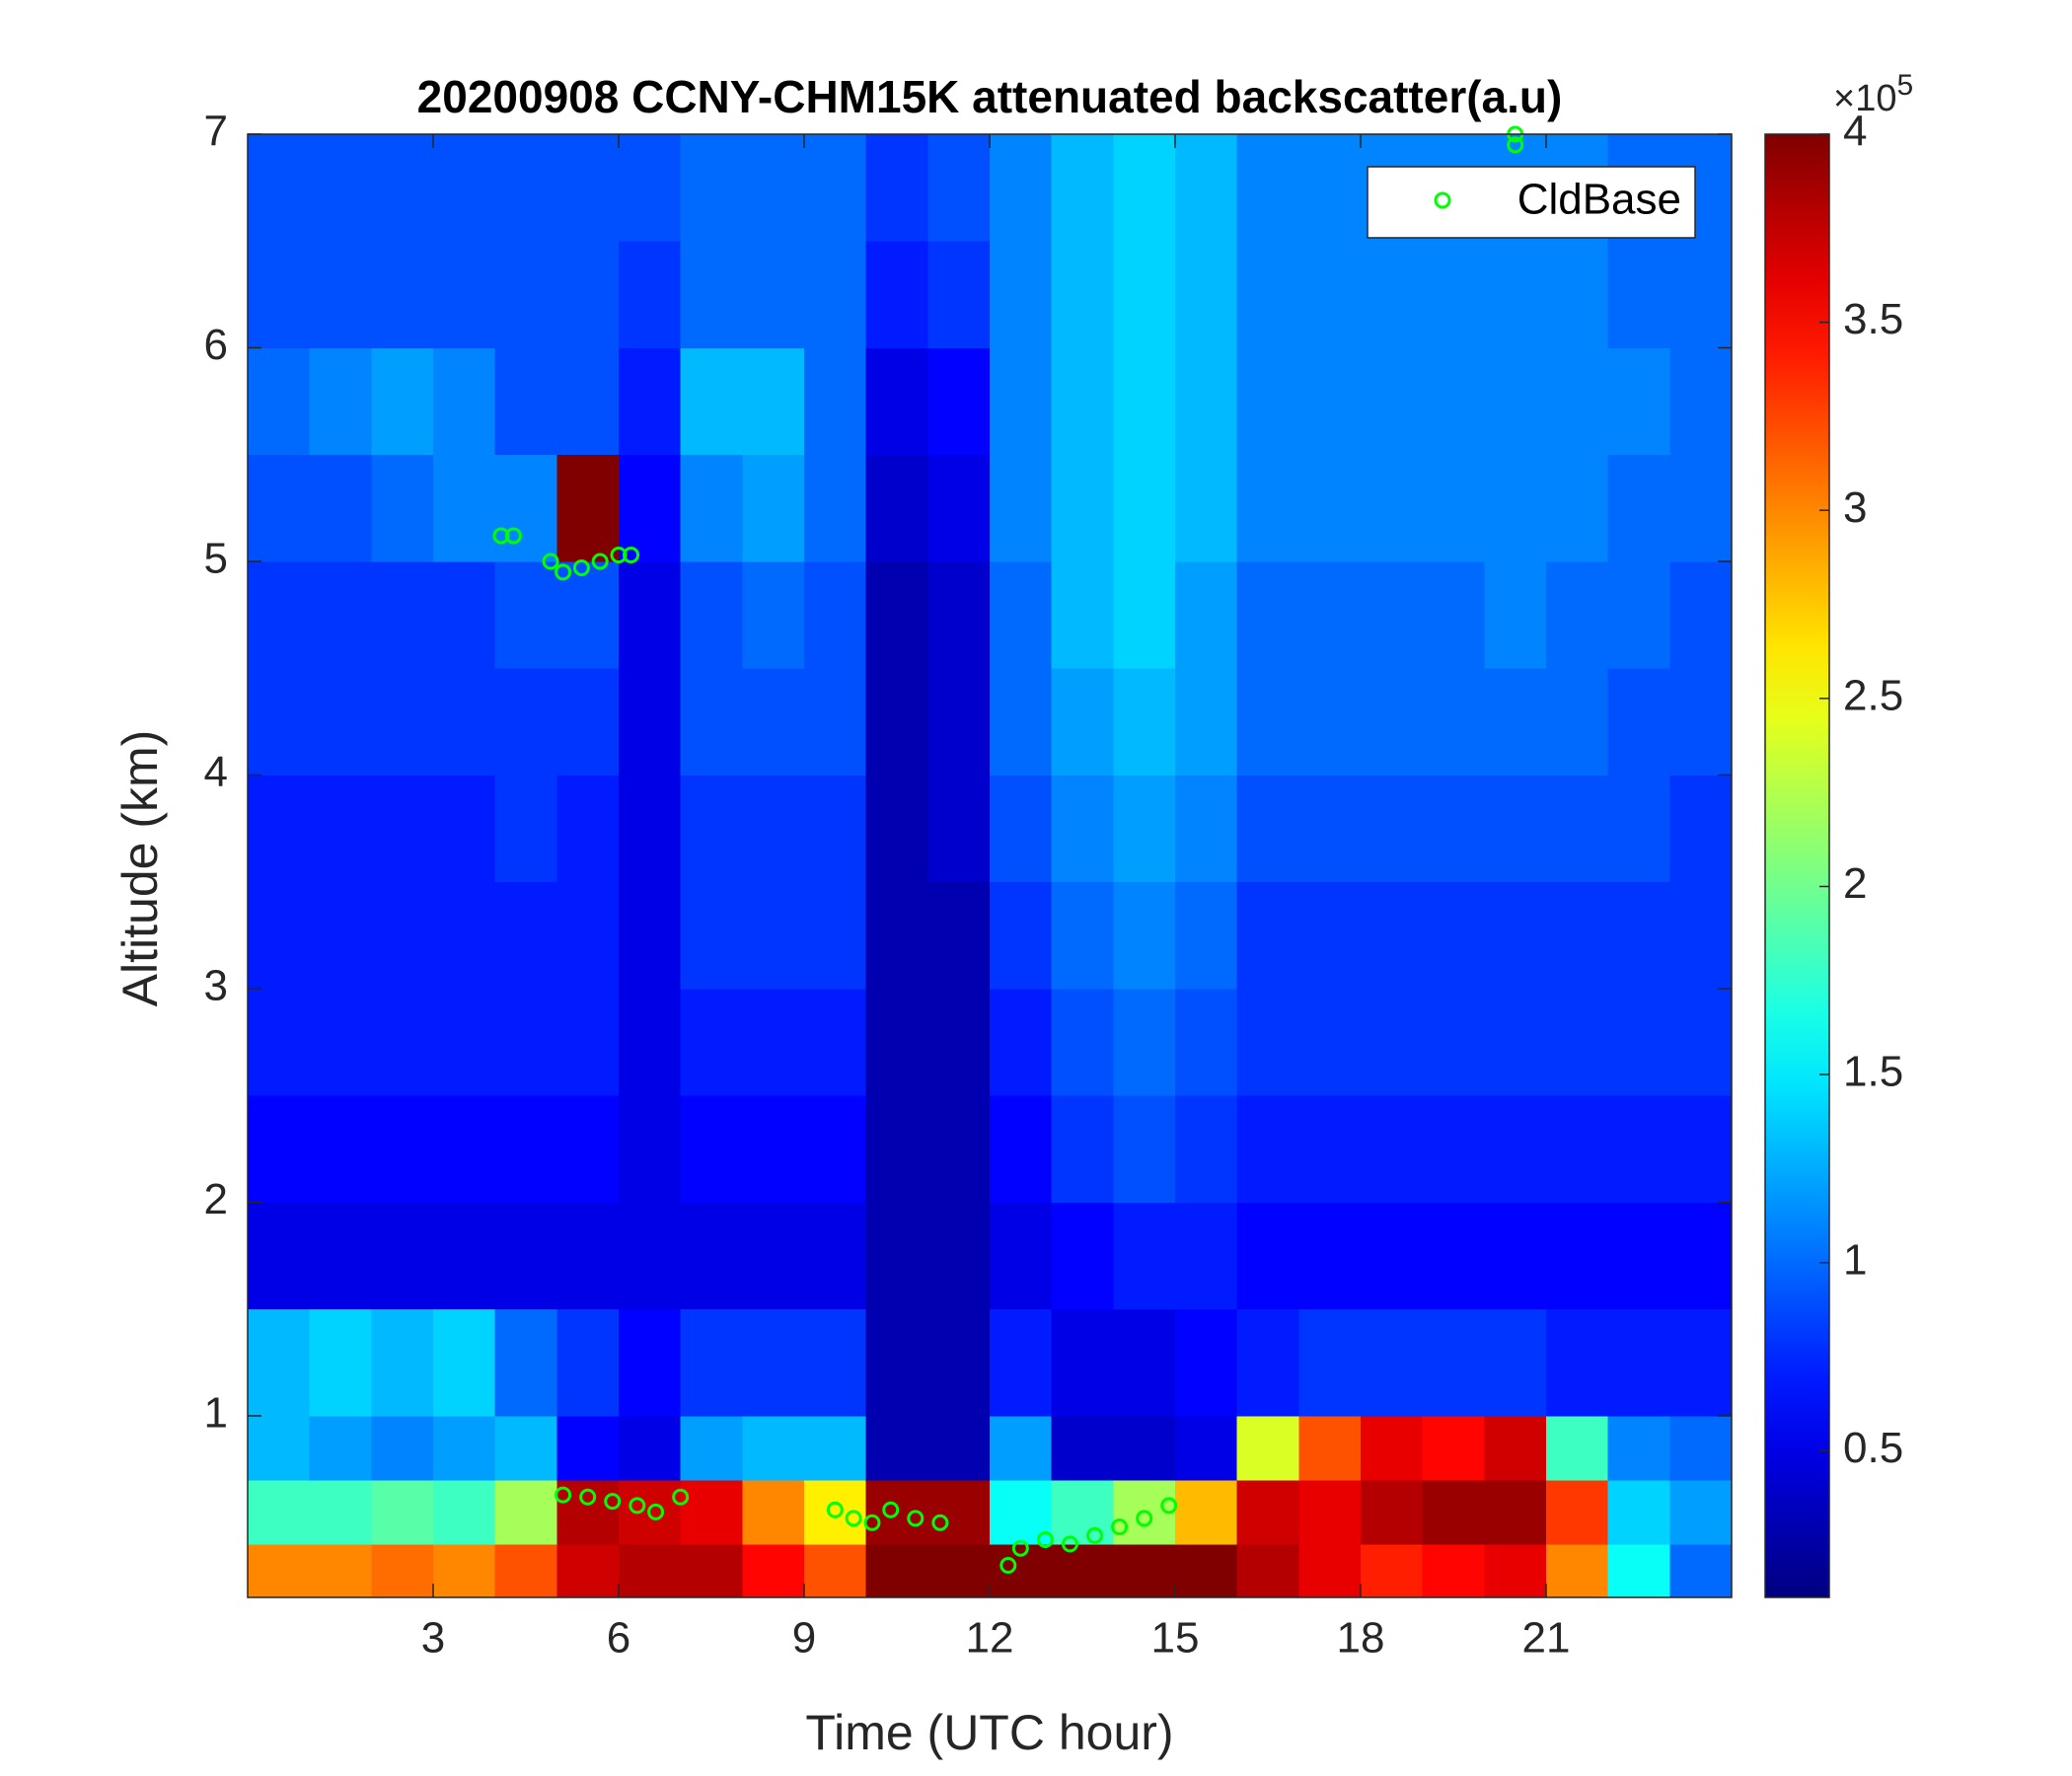 The image size is (2072, 1776). I want to click on y-tick-label: 6, so click(216, 345).